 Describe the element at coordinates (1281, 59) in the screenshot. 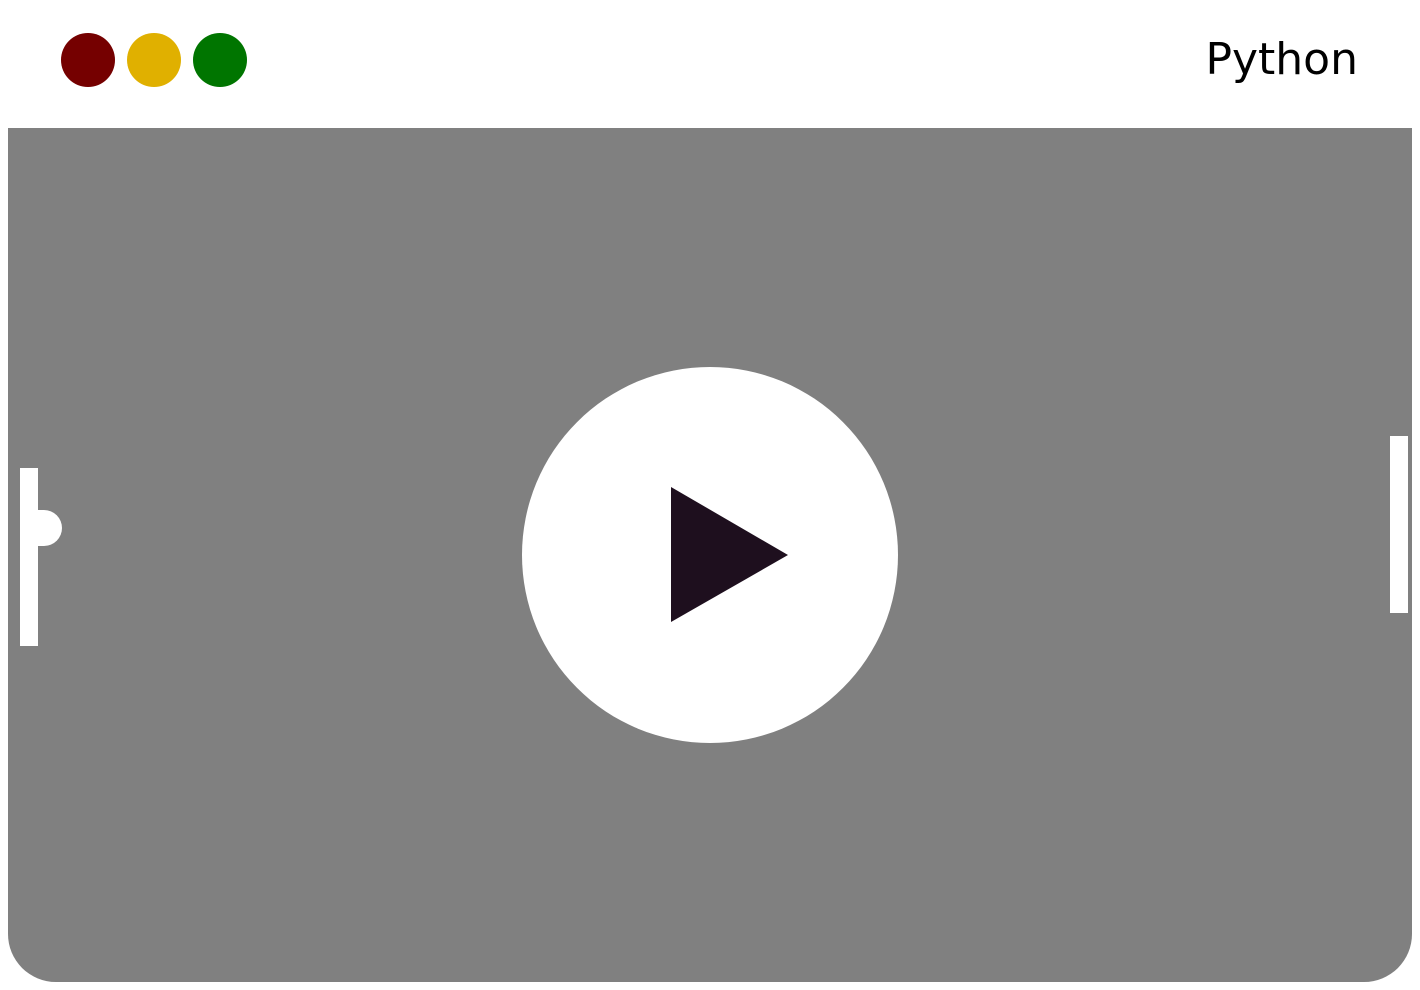

I see `window-title: Python` at that location.